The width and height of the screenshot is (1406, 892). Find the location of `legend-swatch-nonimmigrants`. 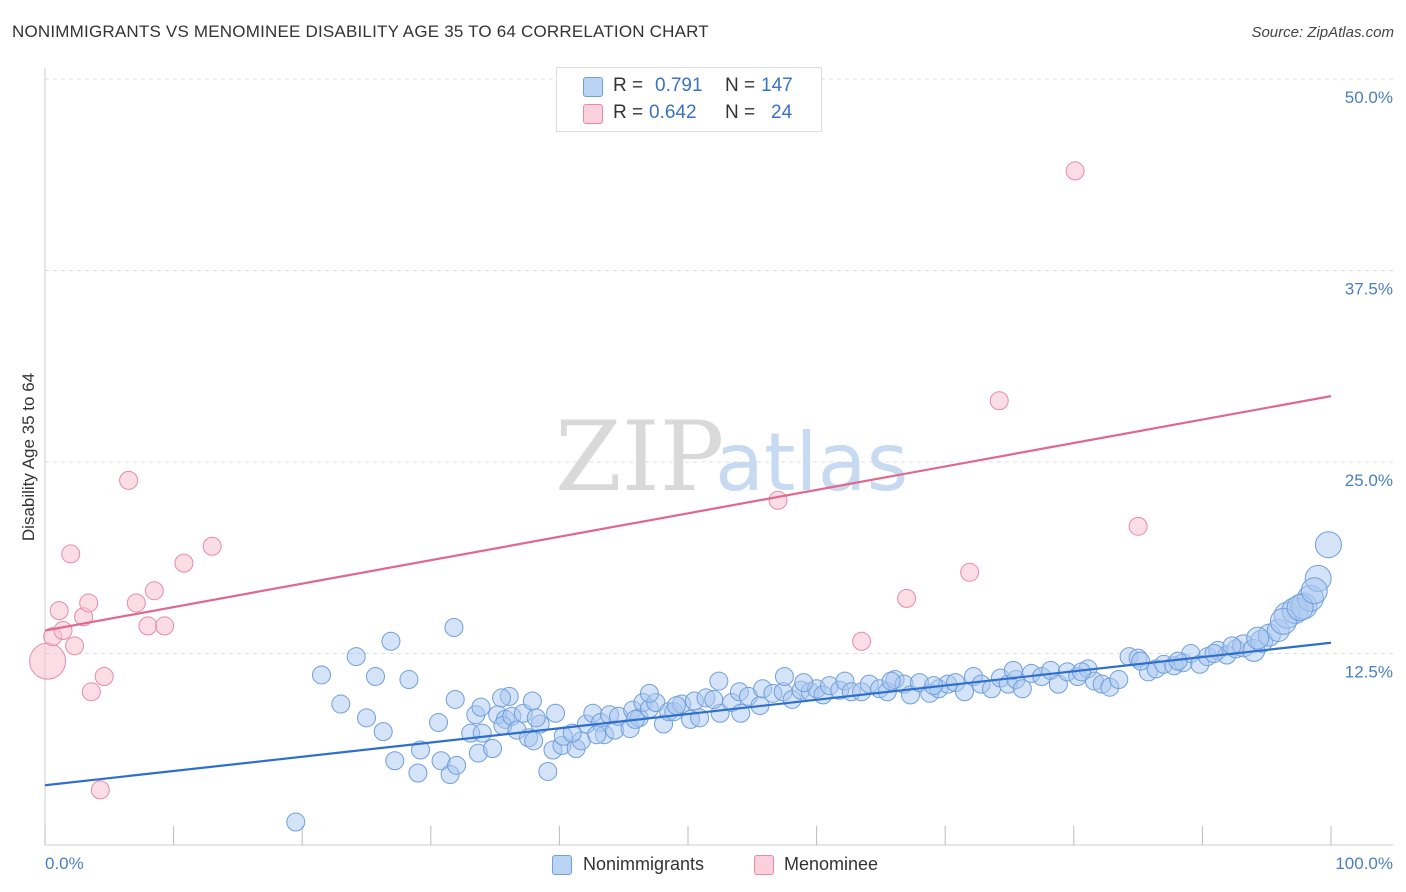

legend-swatch-nonimmigrants is located at coordinates (593, 87).